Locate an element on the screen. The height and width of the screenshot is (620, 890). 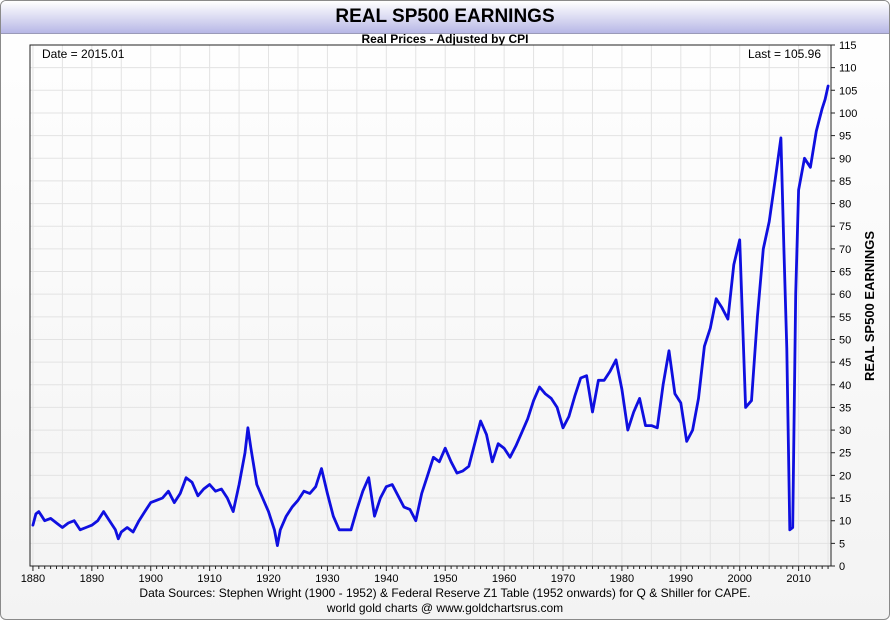
x-tick-label: 1970 is located at coordinates (563, 579).